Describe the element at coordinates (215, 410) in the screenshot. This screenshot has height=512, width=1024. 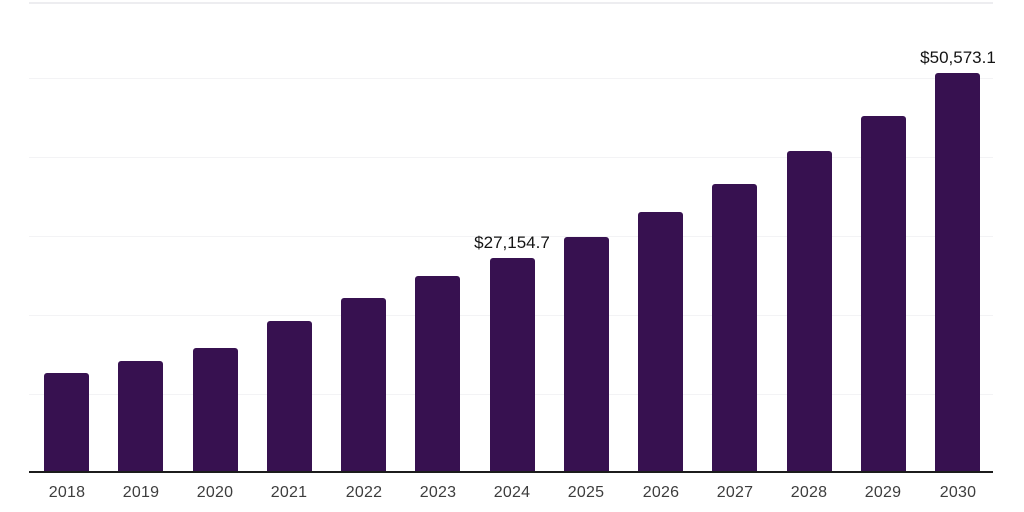
I see `bar-2020` at that location.